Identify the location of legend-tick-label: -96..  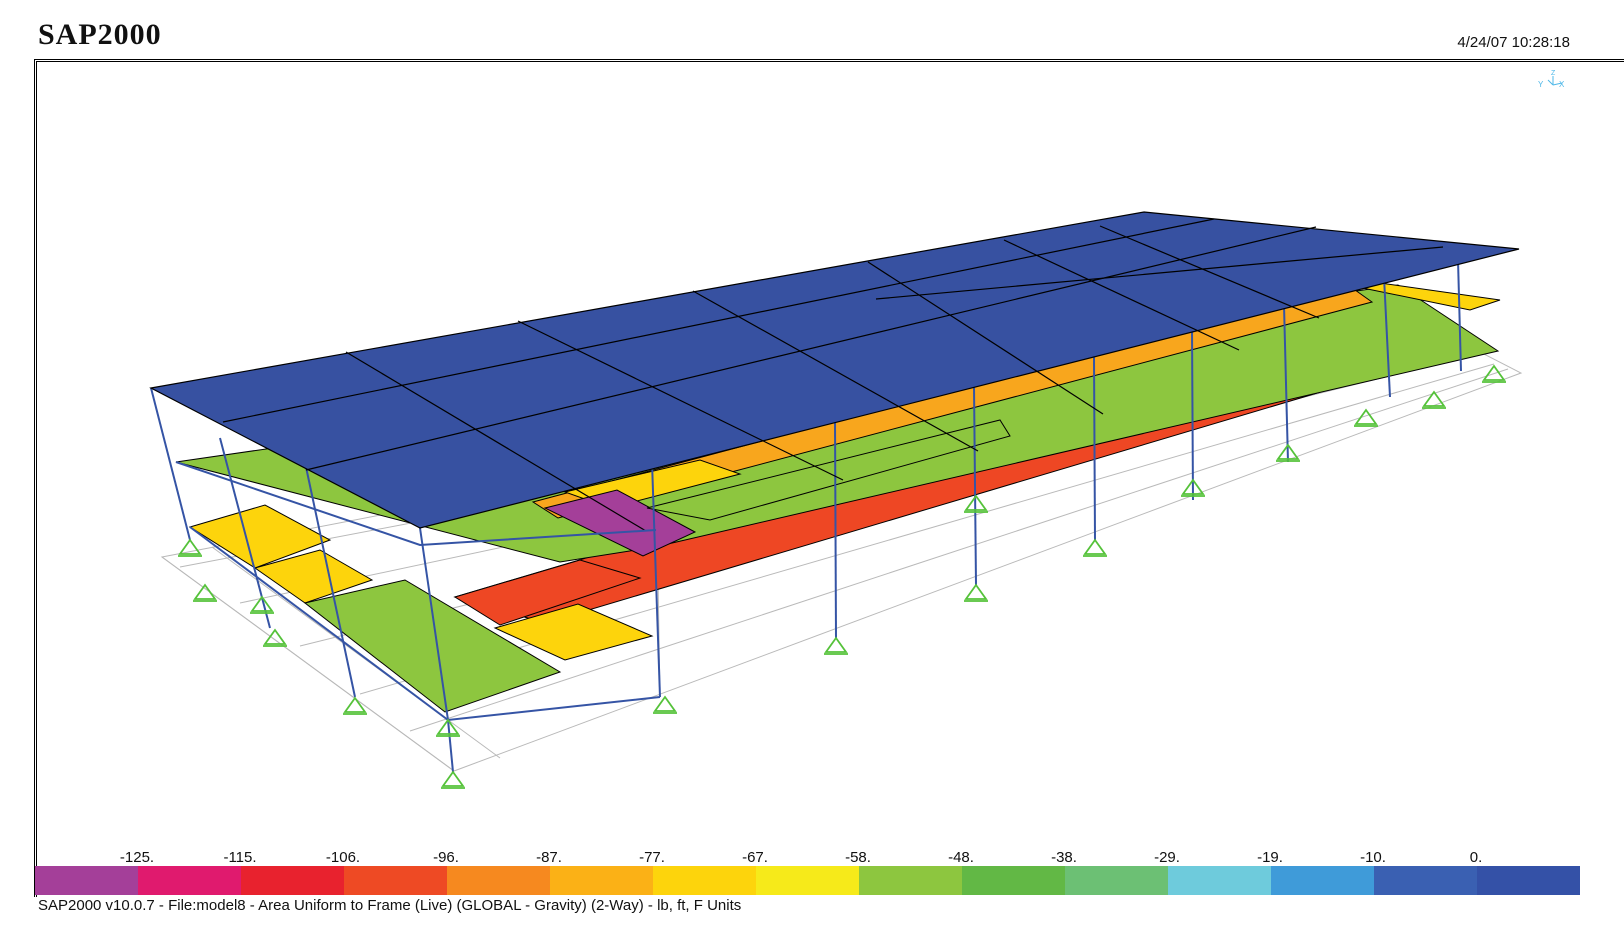
(446, 857).